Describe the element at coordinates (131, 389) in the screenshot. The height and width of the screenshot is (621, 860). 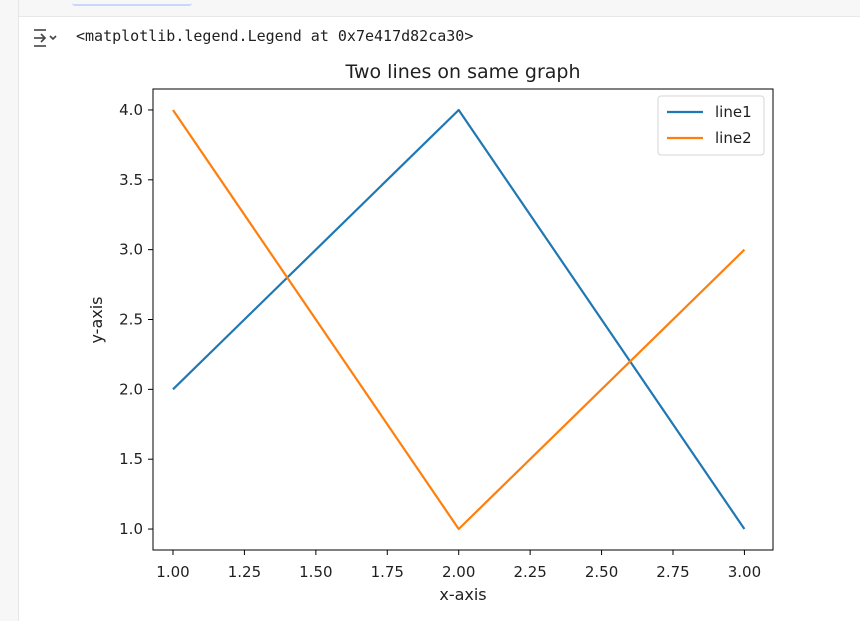
I see `y-tick-label: 2.0` at that location.